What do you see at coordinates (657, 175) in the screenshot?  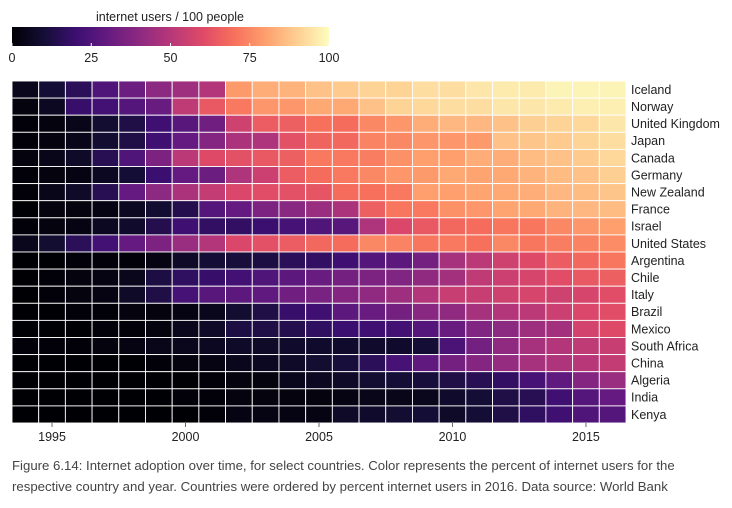 I see `country-label: Germany` at bounding box center [657, 175].